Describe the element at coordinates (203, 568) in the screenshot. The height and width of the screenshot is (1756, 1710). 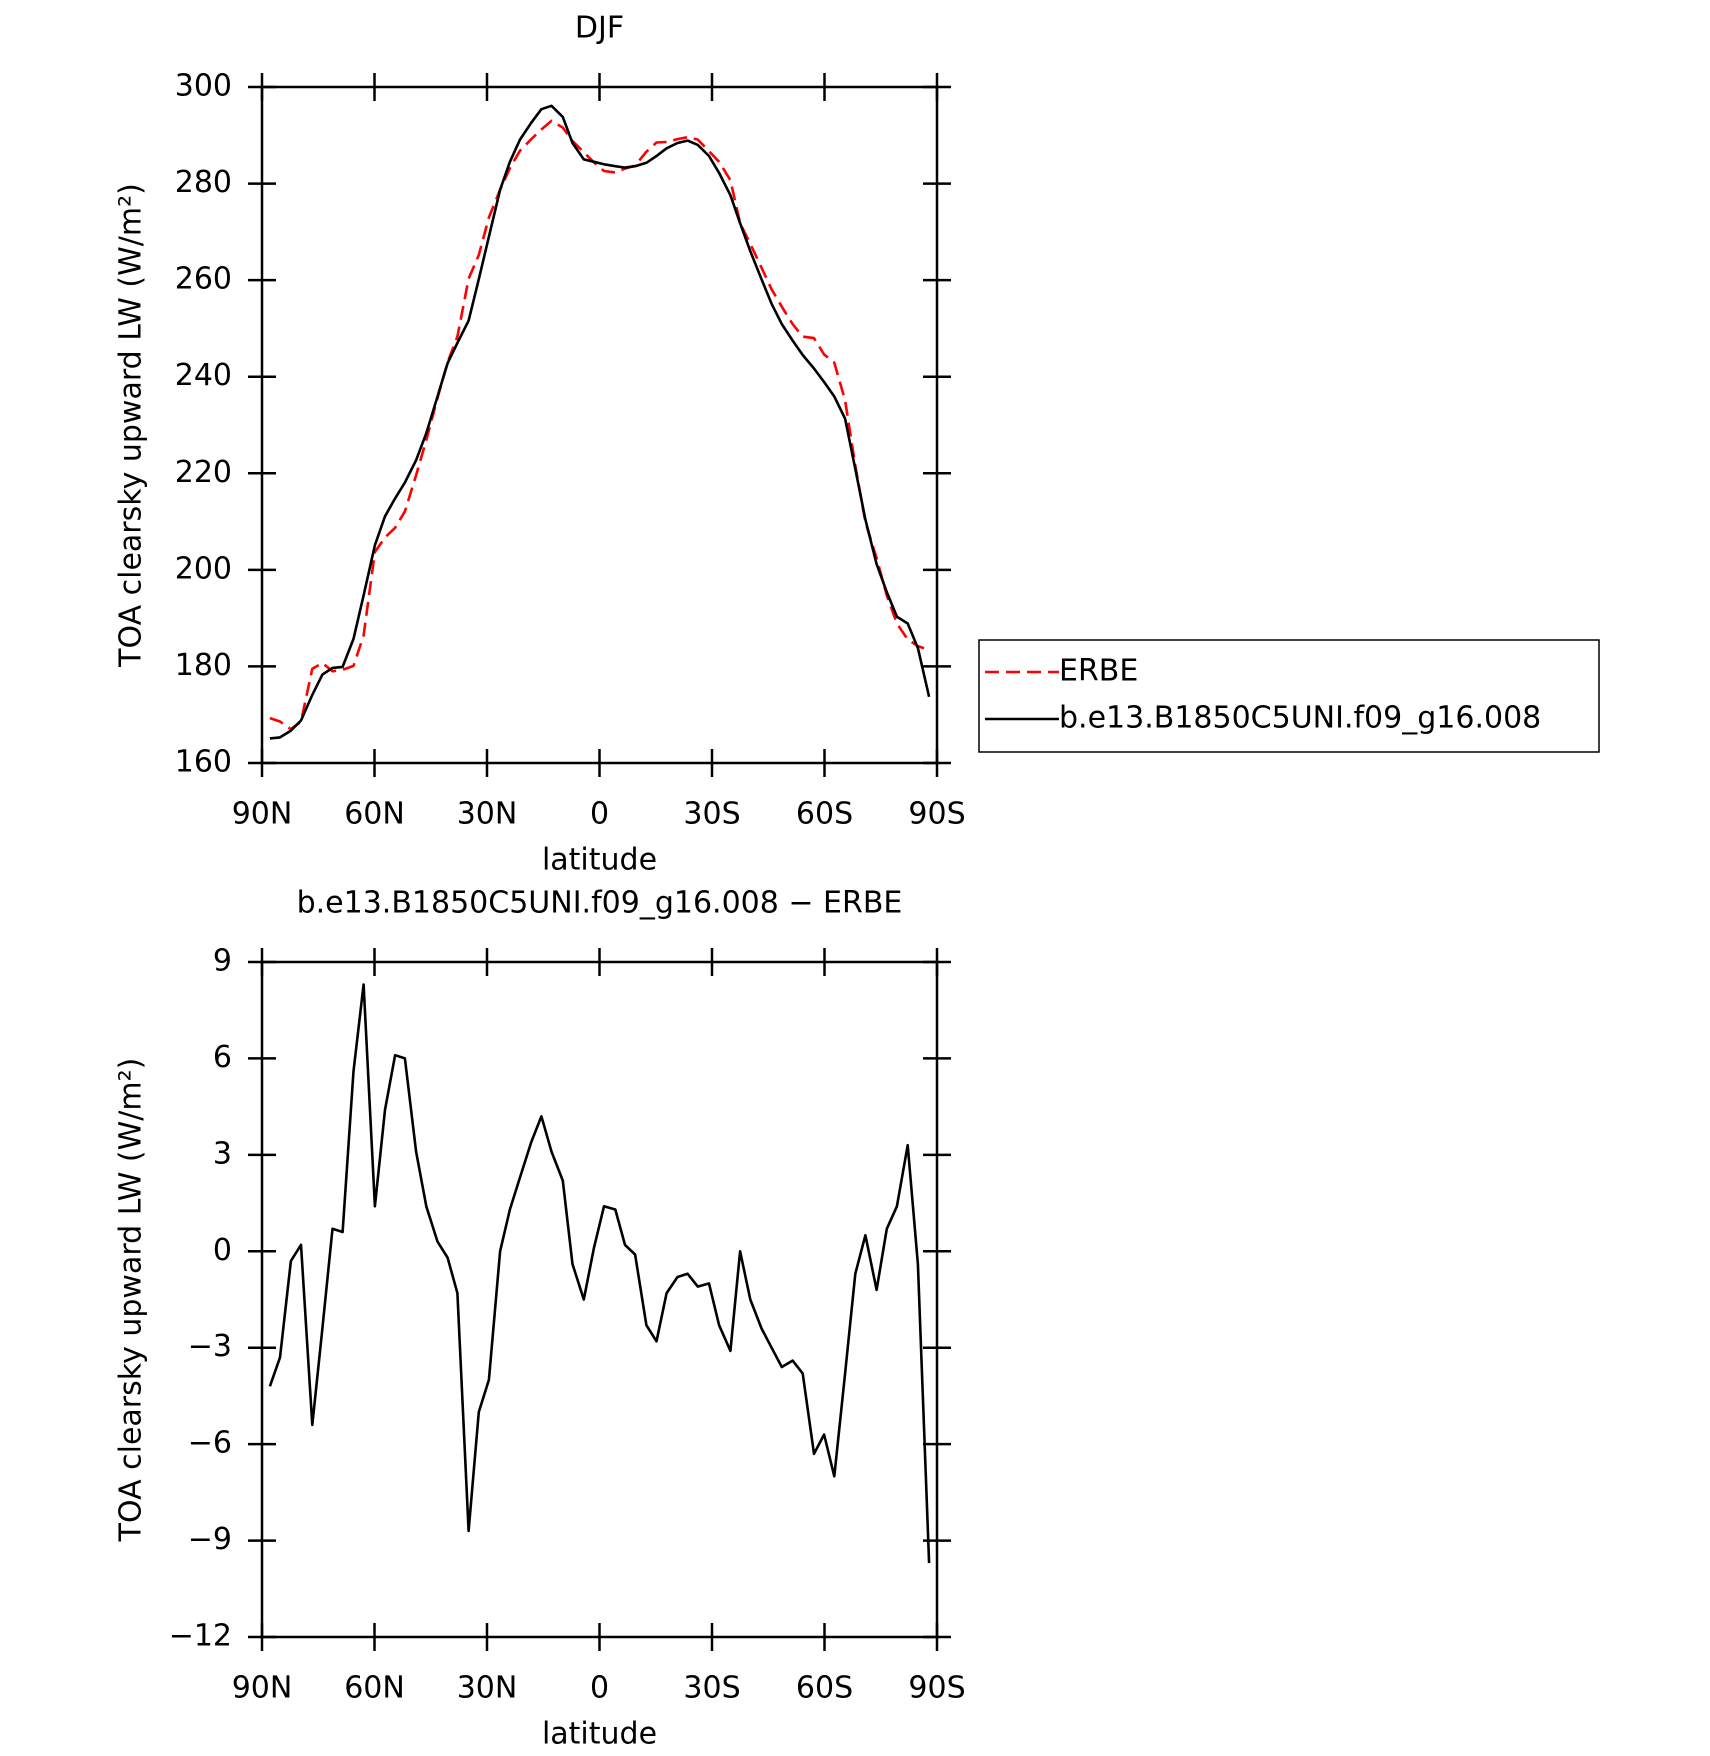
I see `y-tick-label: 200` at that location.